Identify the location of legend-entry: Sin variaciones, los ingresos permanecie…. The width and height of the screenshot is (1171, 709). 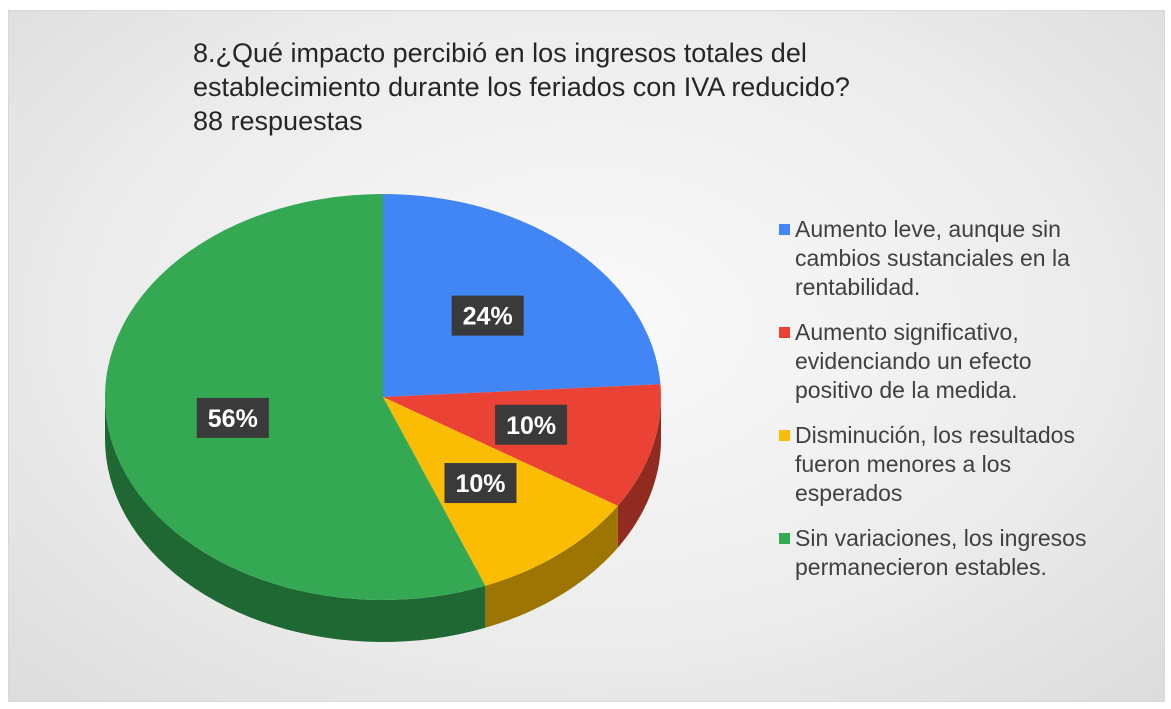
(940, 553).